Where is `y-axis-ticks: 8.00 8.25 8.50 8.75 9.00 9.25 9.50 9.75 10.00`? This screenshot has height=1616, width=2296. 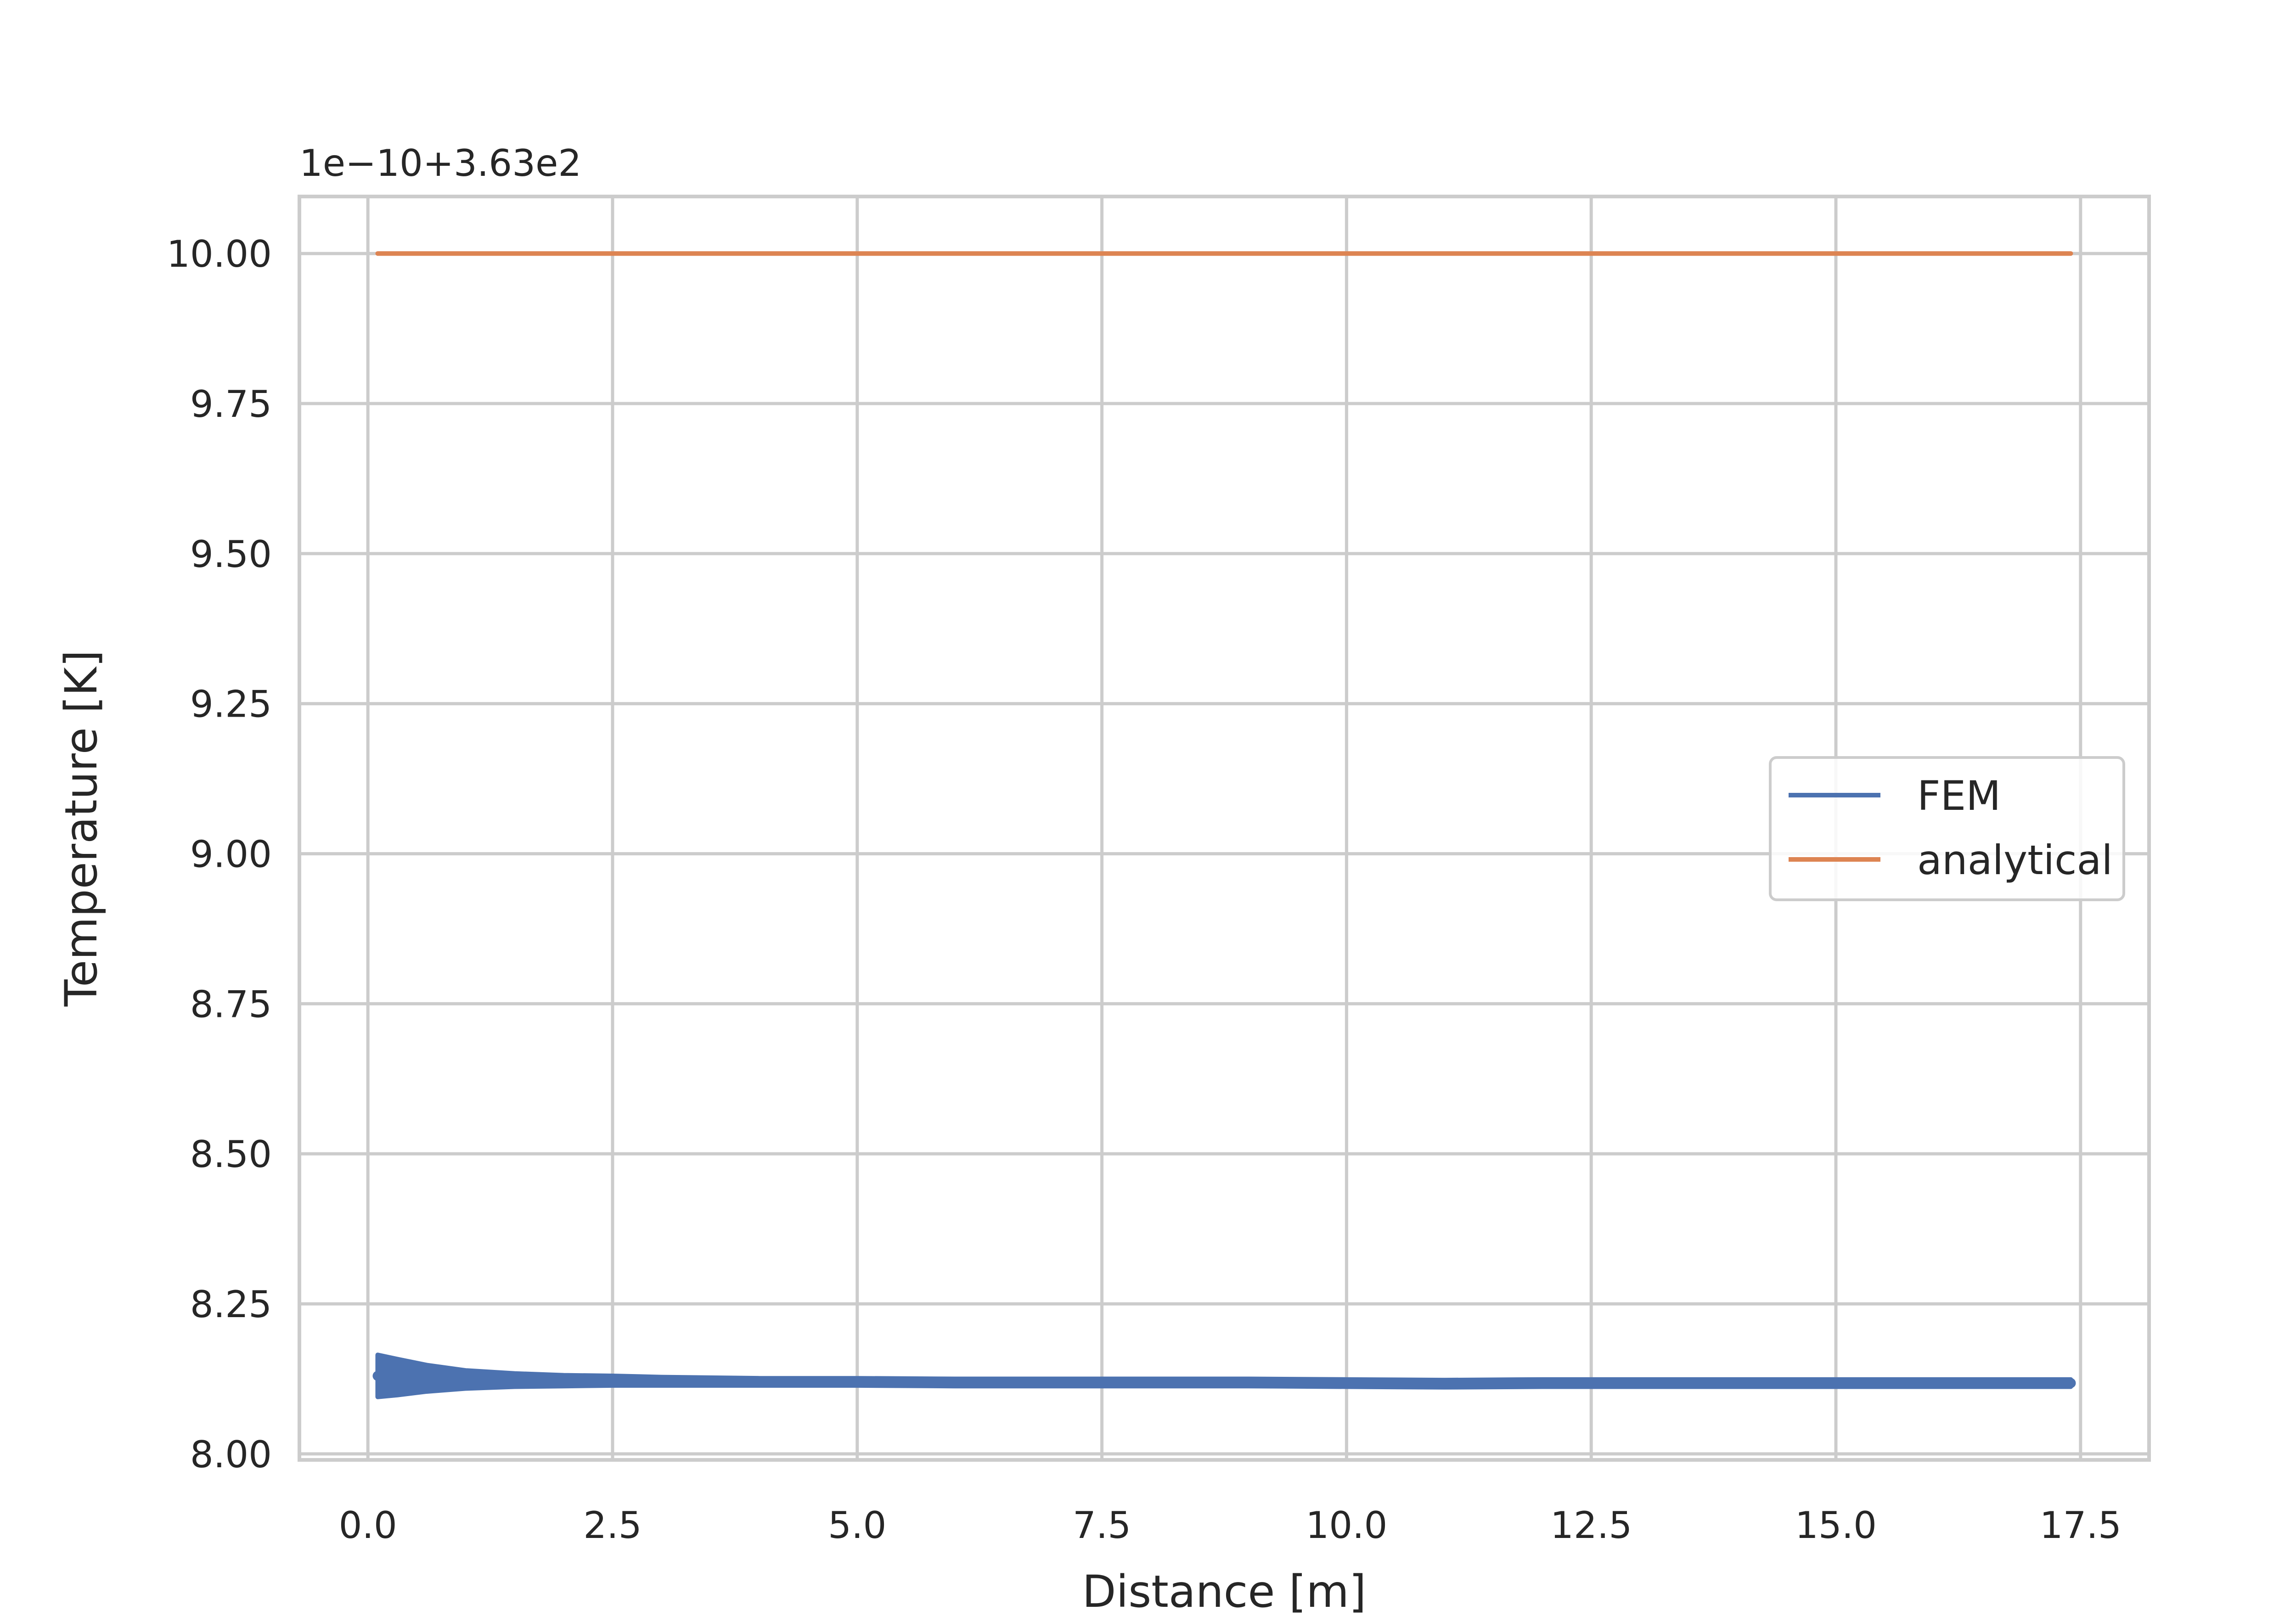
y-axis-ticks: 8.00 8.25 8.50 8.75 9.00 9.25 9.50 9.75 10.00 is located at coordinates (219, 855).